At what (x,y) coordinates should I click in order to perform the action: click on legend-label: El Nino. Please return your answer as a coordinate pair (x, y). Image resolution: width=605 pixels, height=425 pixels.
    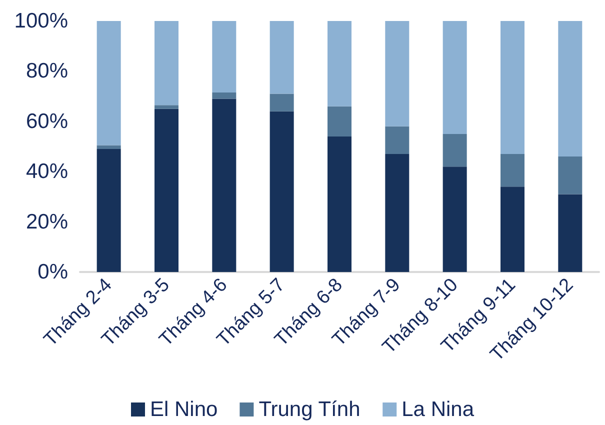
    Looking at the image, I should click on (184, 409).